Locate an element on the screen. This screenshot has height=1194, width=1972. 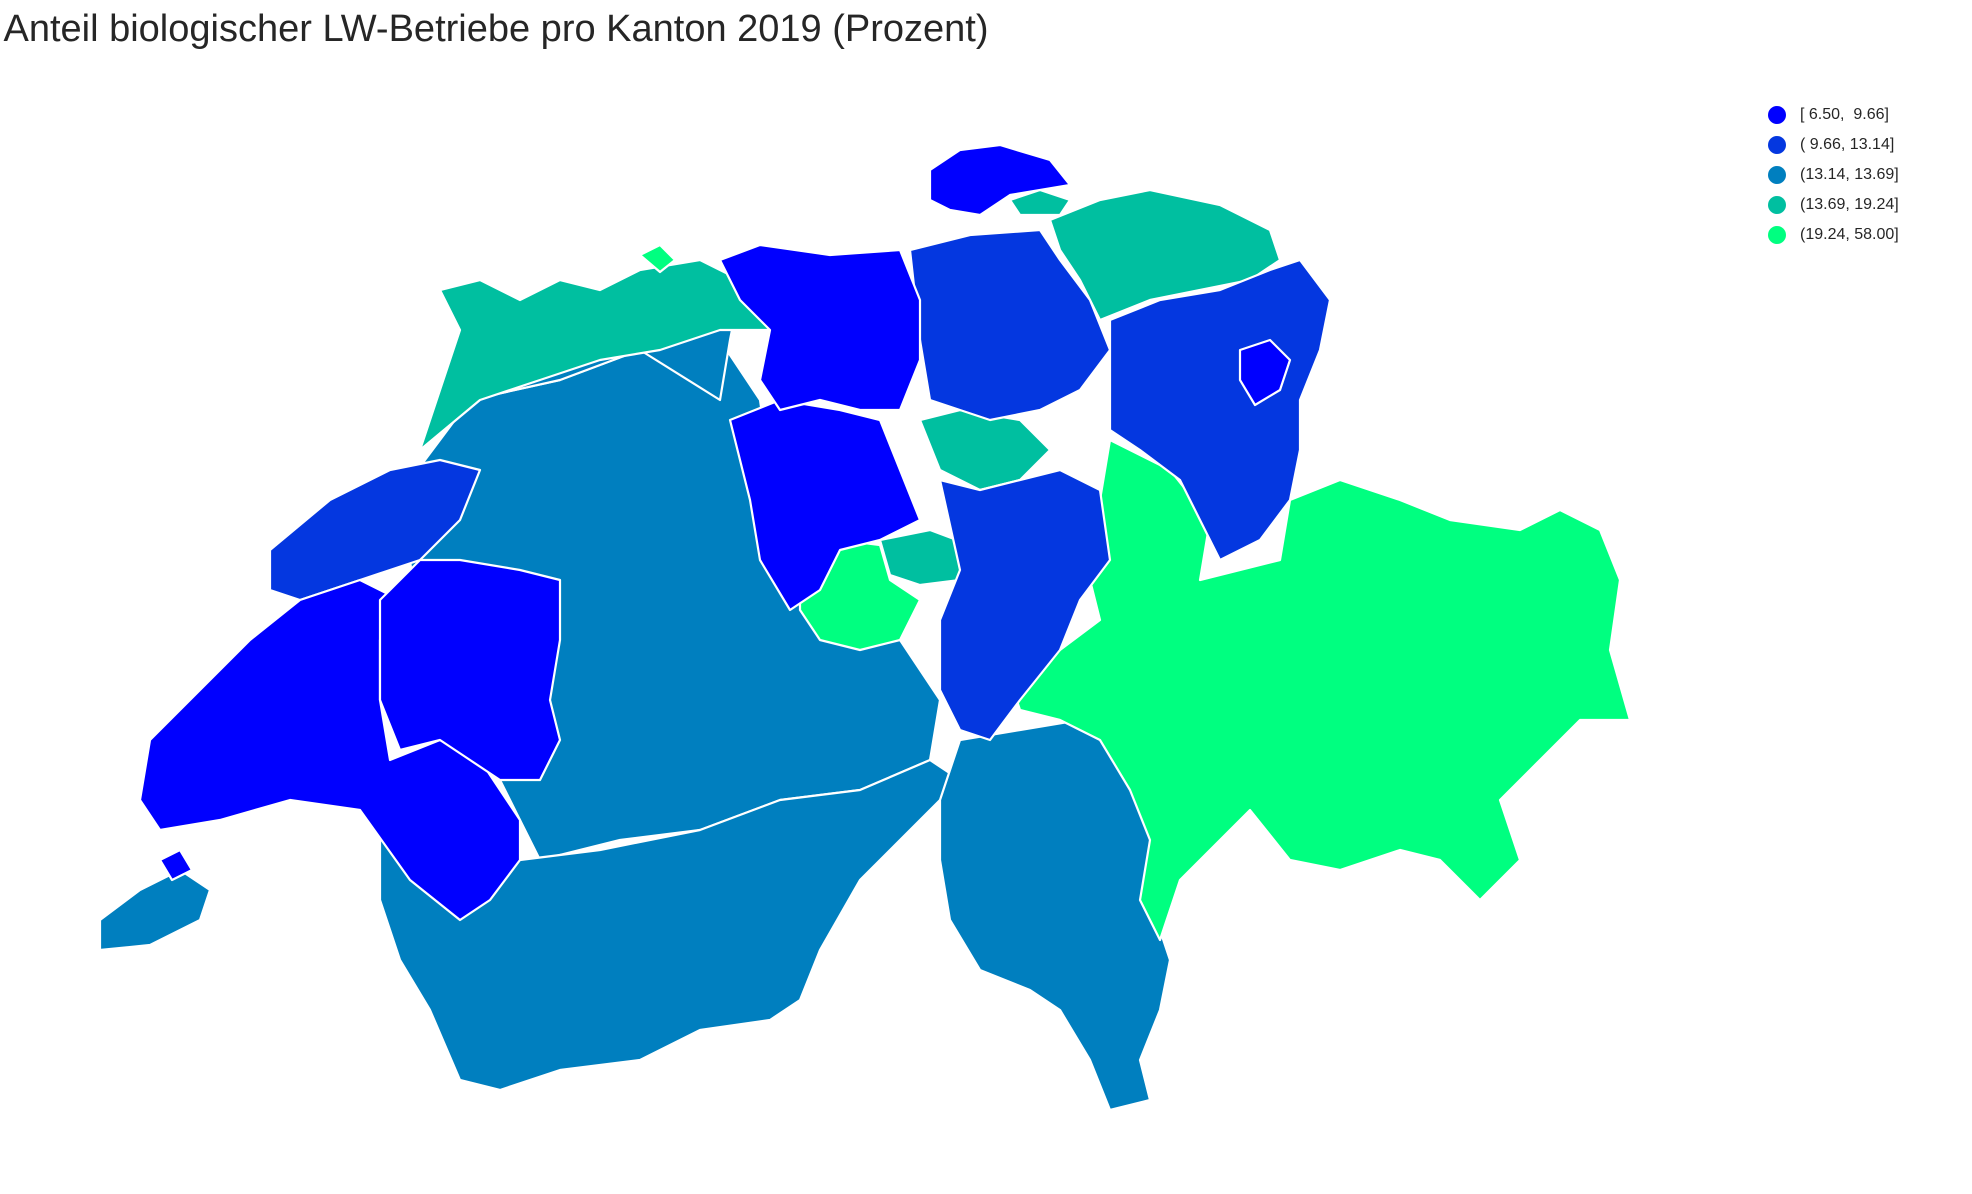
region-st-gallen is located at coordinates (1220, 410).